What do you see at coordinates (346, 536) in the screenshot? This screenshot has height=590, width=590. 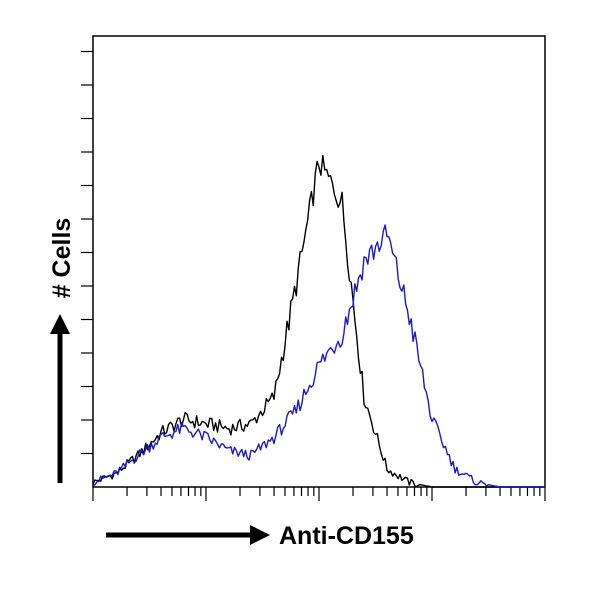 I see `x-axis-title: Anti-CD155` at bounding box center [346, 536].